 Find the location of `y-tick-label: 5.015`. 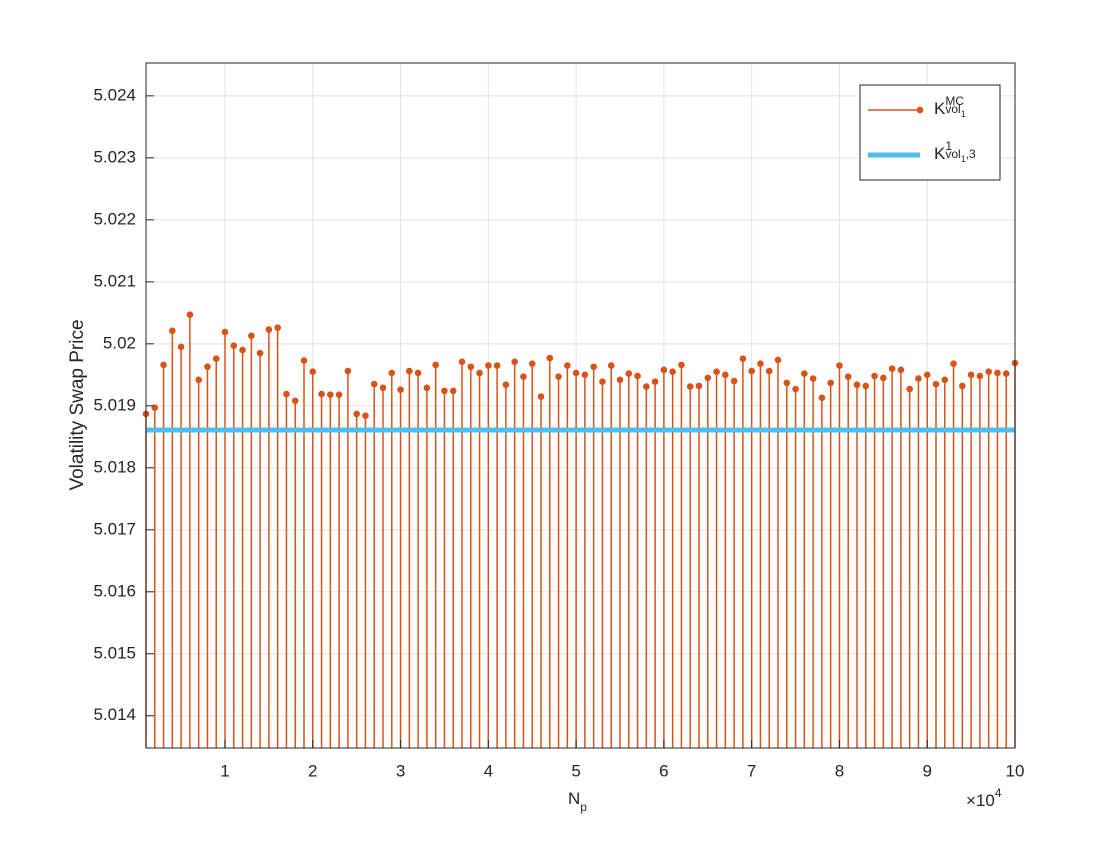

y-tick-label: 5.015 is located at coordinates (114, 652).